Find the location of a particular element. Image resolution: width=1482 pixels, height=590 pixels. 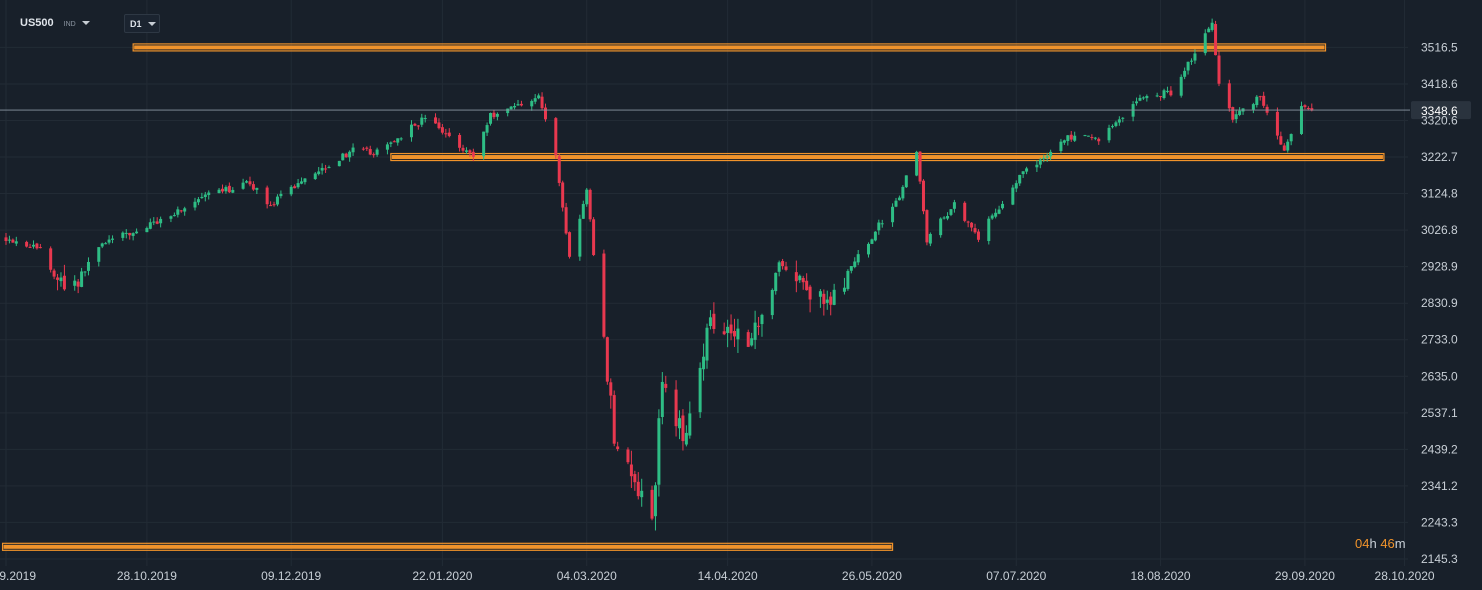

x-tick-label: 22.01.2020 is located at coordinates (442, 576).